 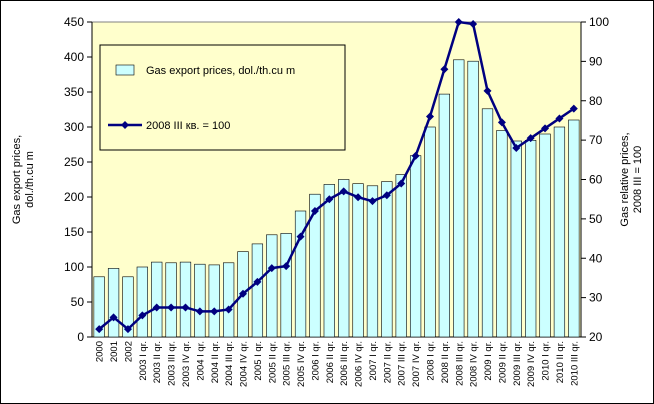 I want to click on x-tick-label: 2003 II qr., so click(x=157, y=362).